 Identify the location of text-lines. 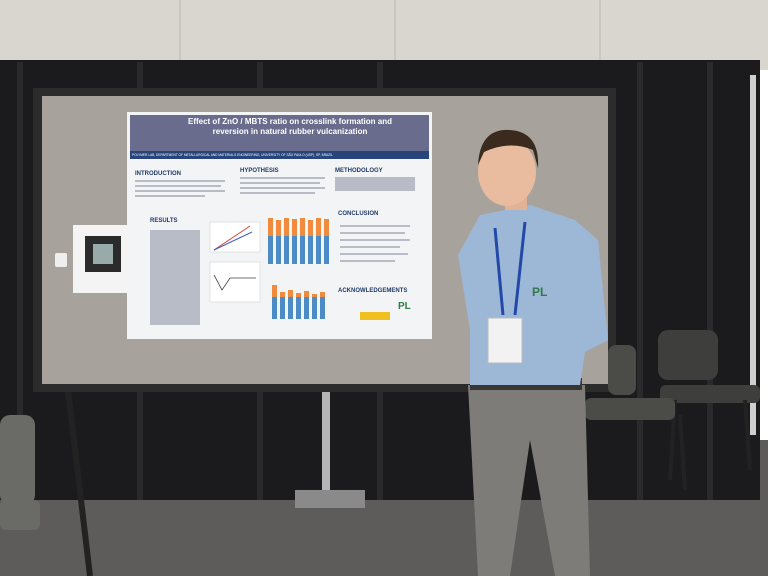
(275, 251).